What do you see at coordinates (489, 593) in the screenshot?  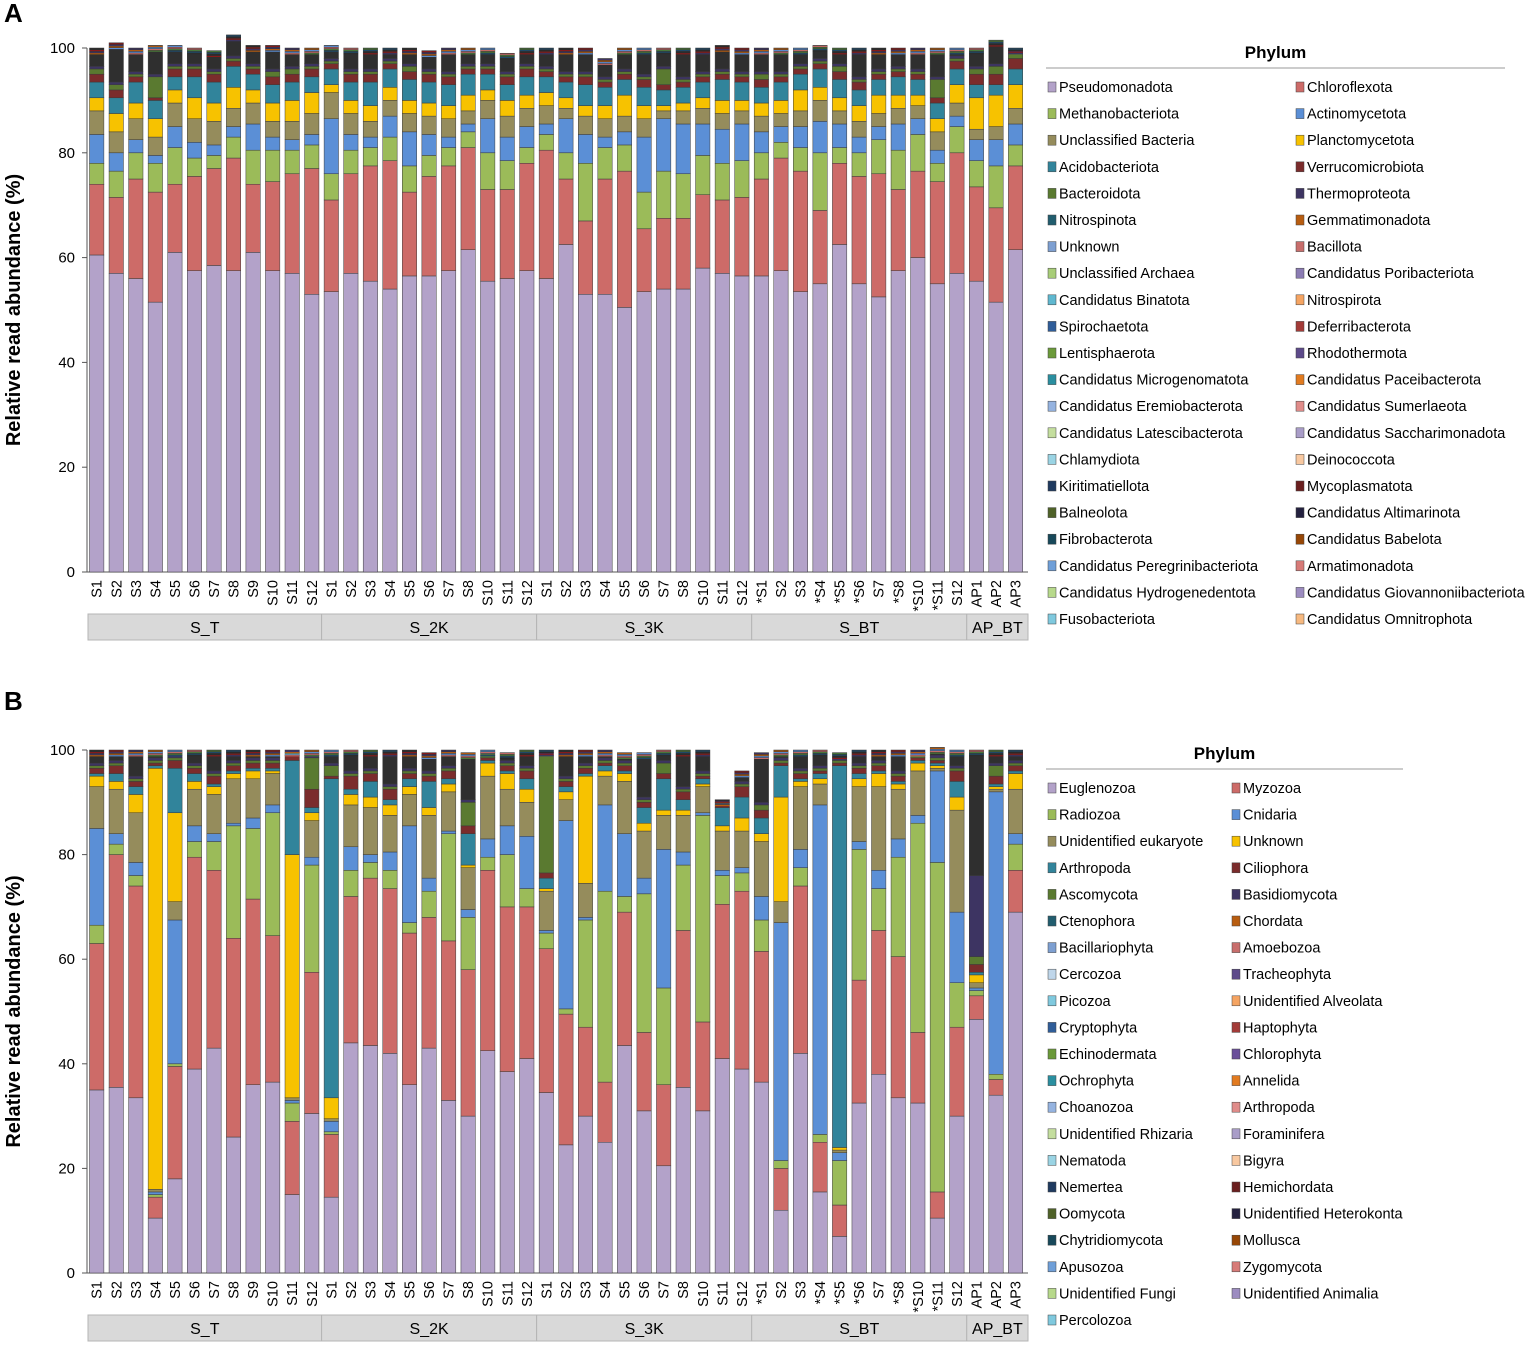 I see `x-tick-label: S10` at bounding box center [489, 593].